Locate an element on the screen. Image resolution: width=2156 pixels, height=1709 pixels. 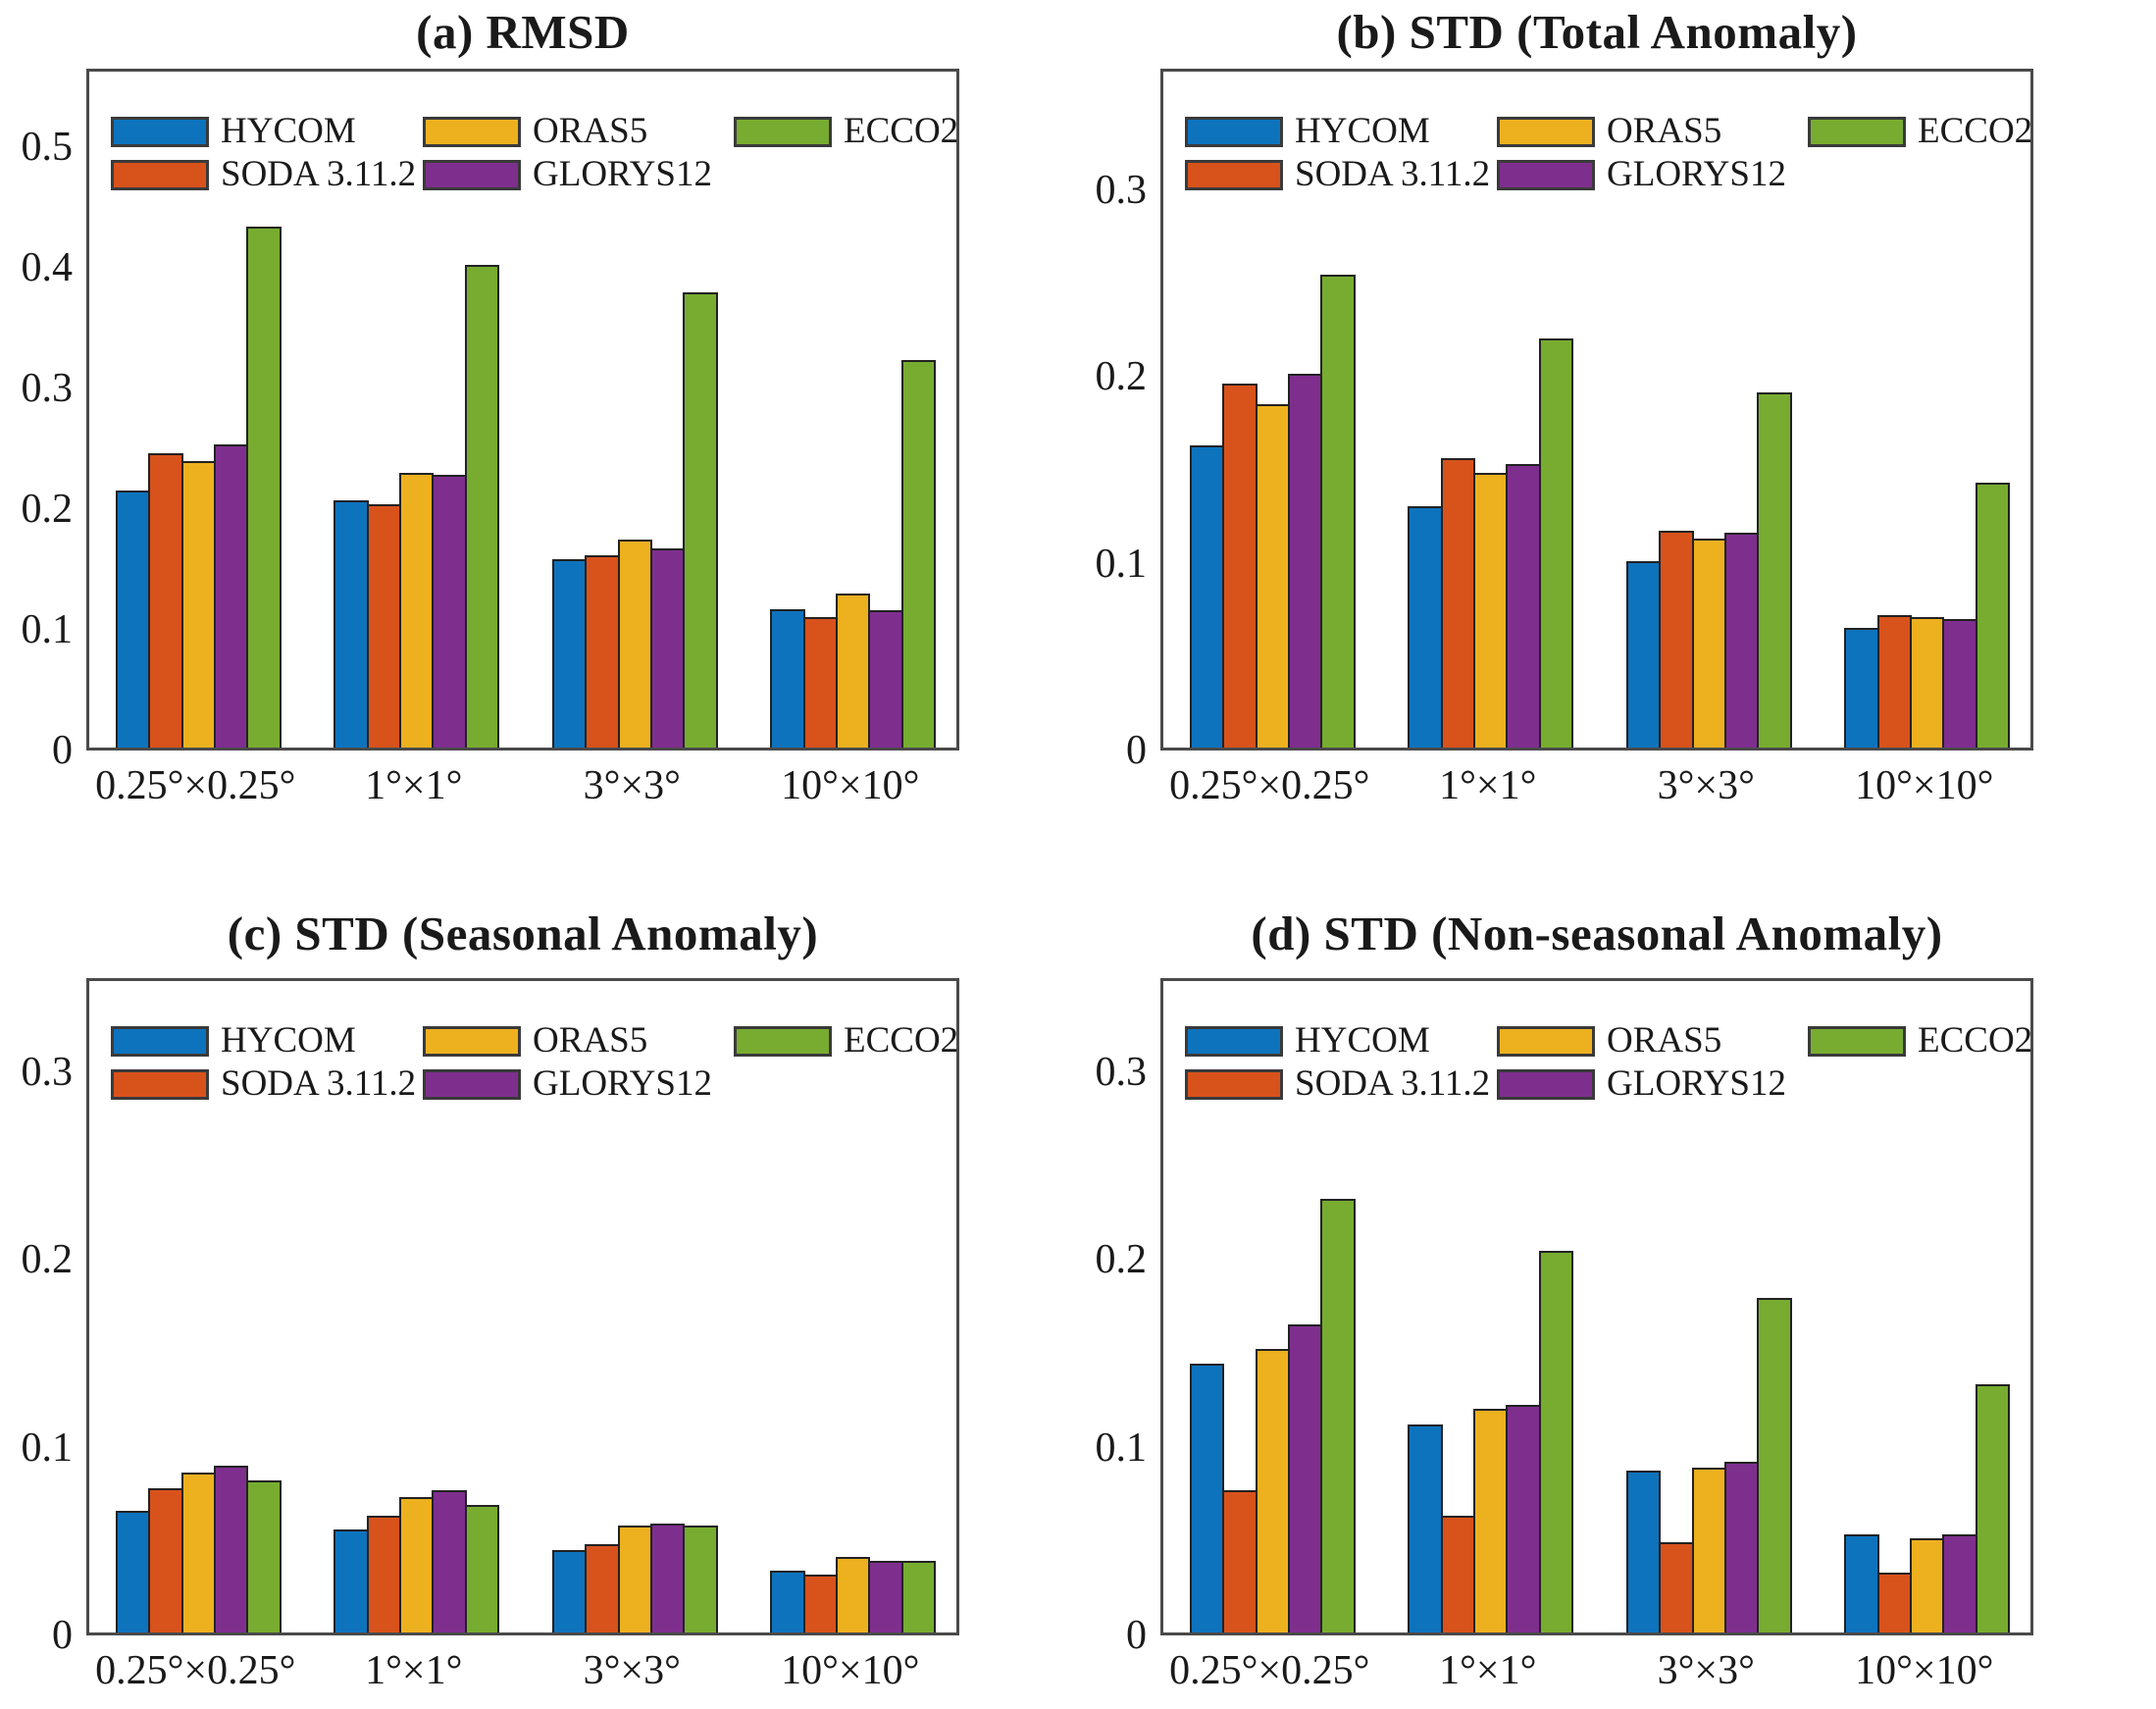
y-tick-label-0.4: 0.4 is located at coordinates (47, 267).